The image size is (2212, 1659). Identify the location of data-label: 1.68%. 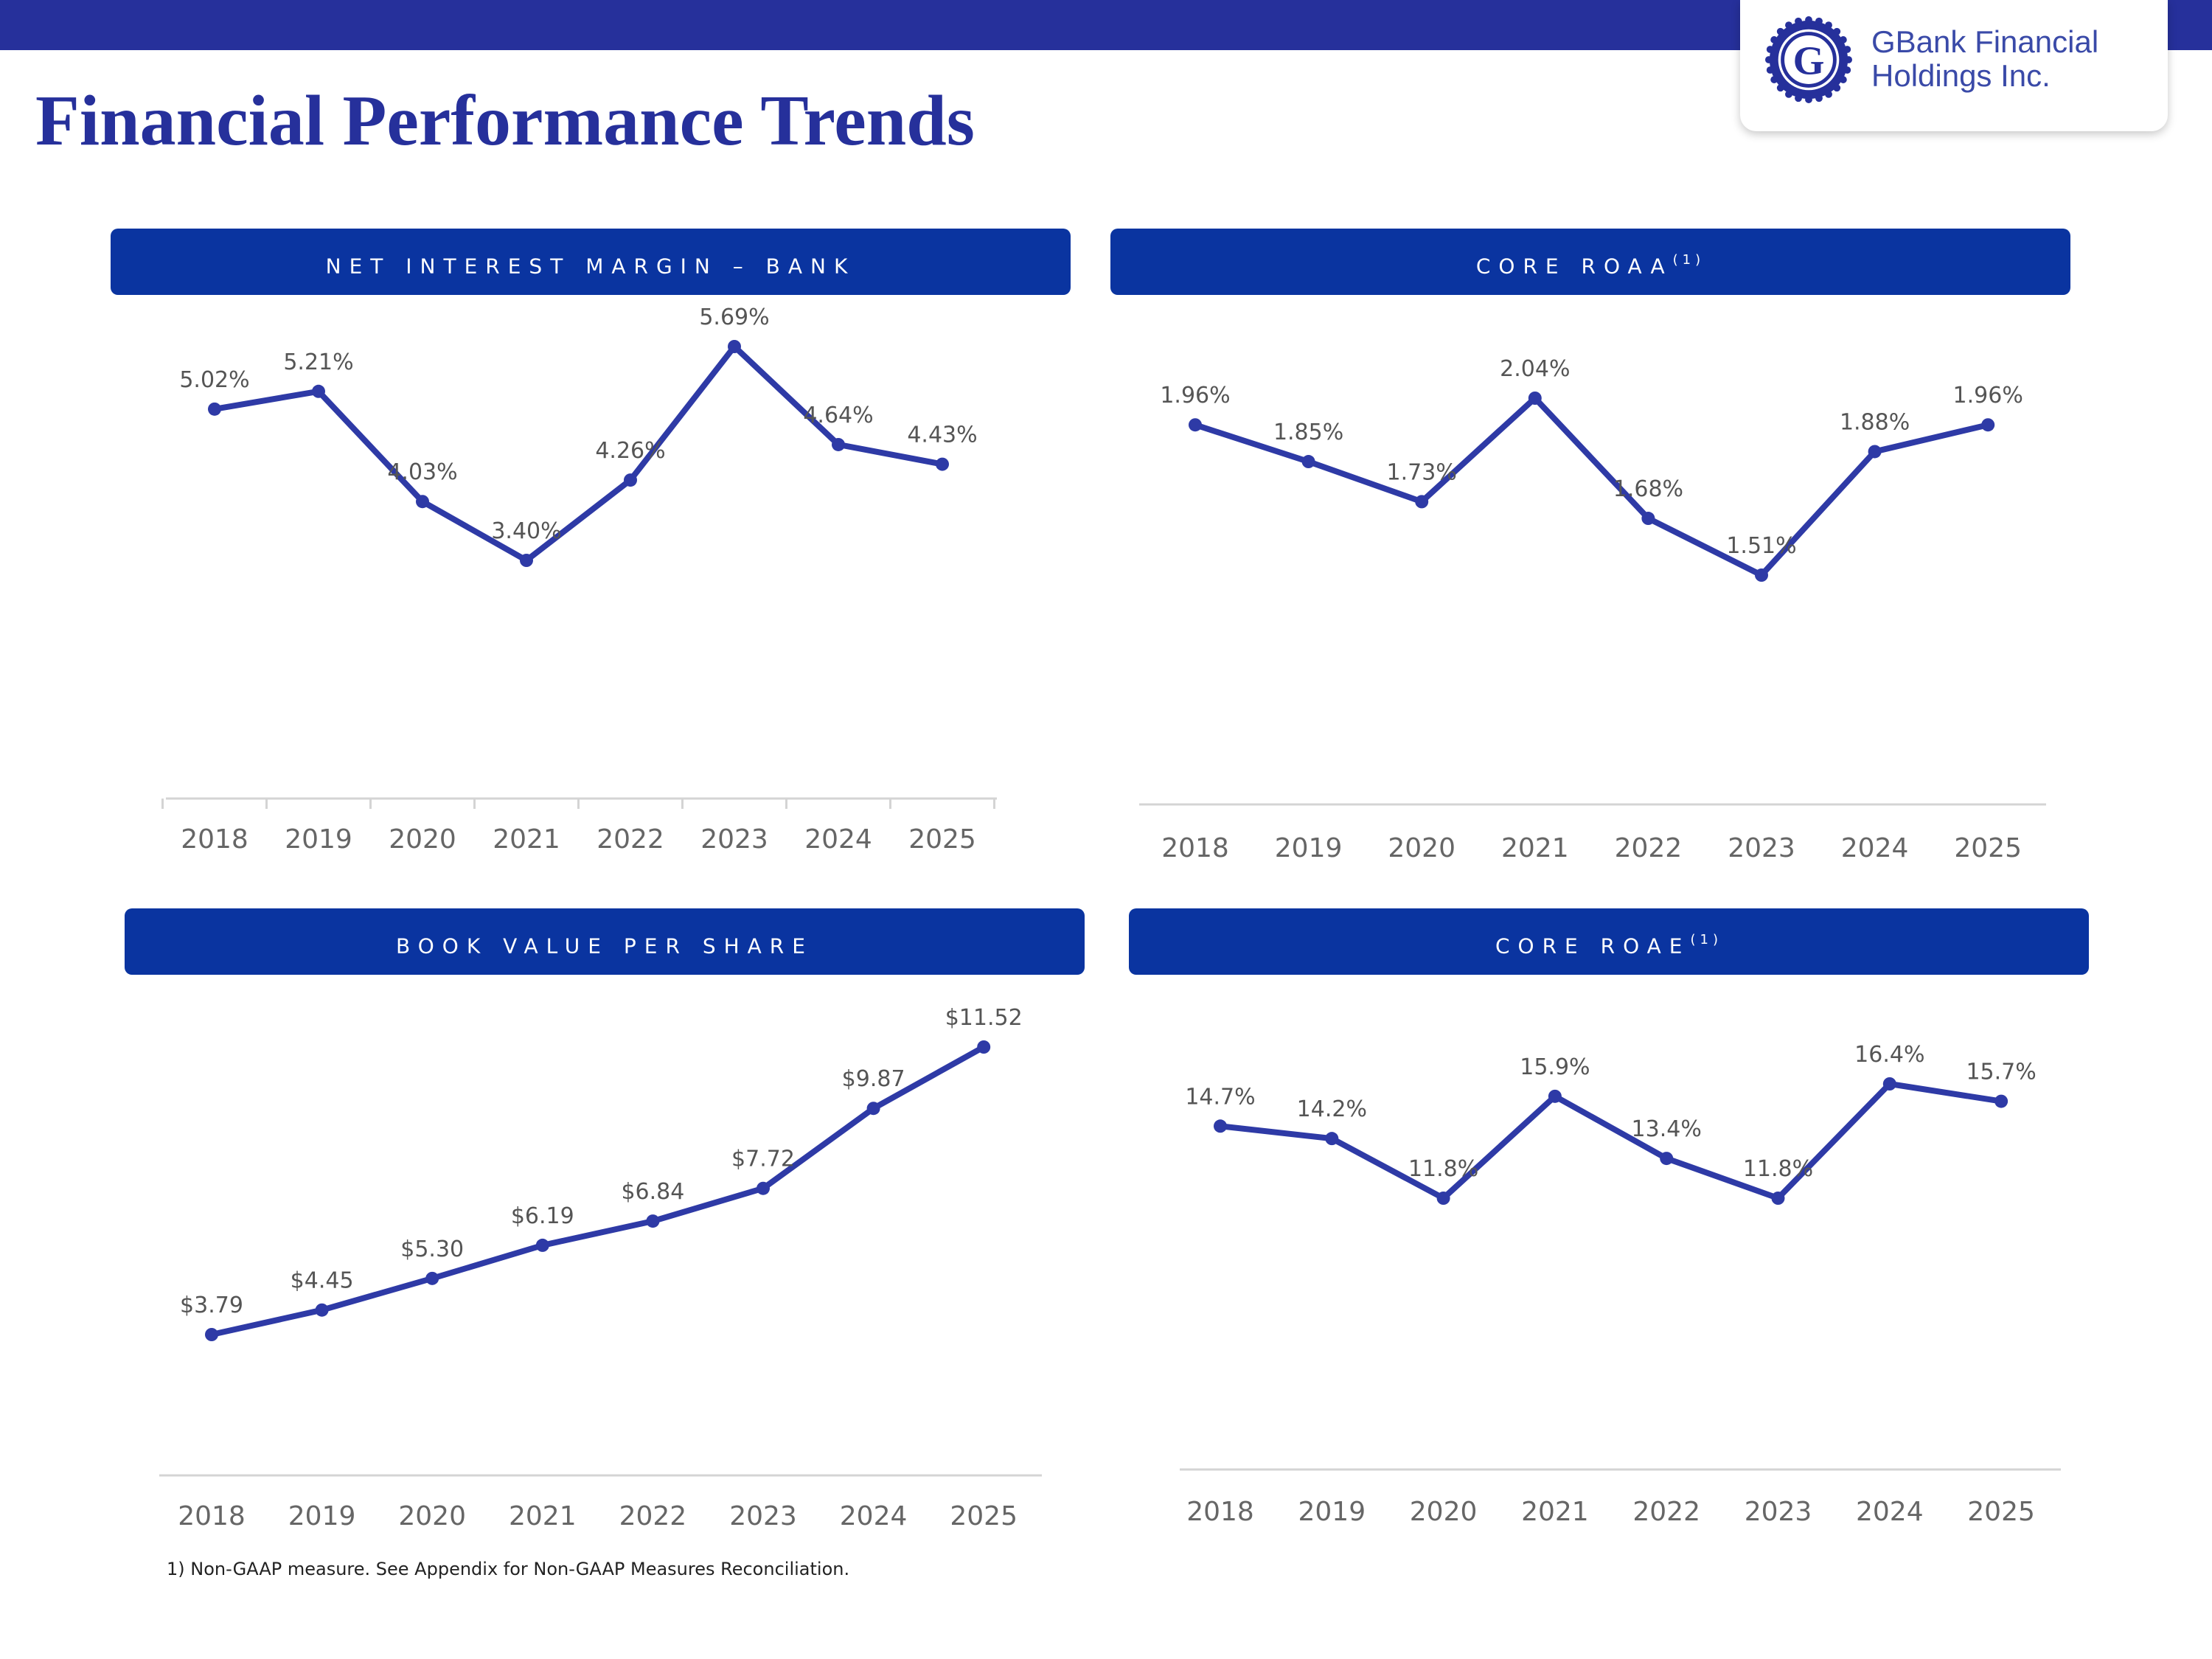
(1648, 489).